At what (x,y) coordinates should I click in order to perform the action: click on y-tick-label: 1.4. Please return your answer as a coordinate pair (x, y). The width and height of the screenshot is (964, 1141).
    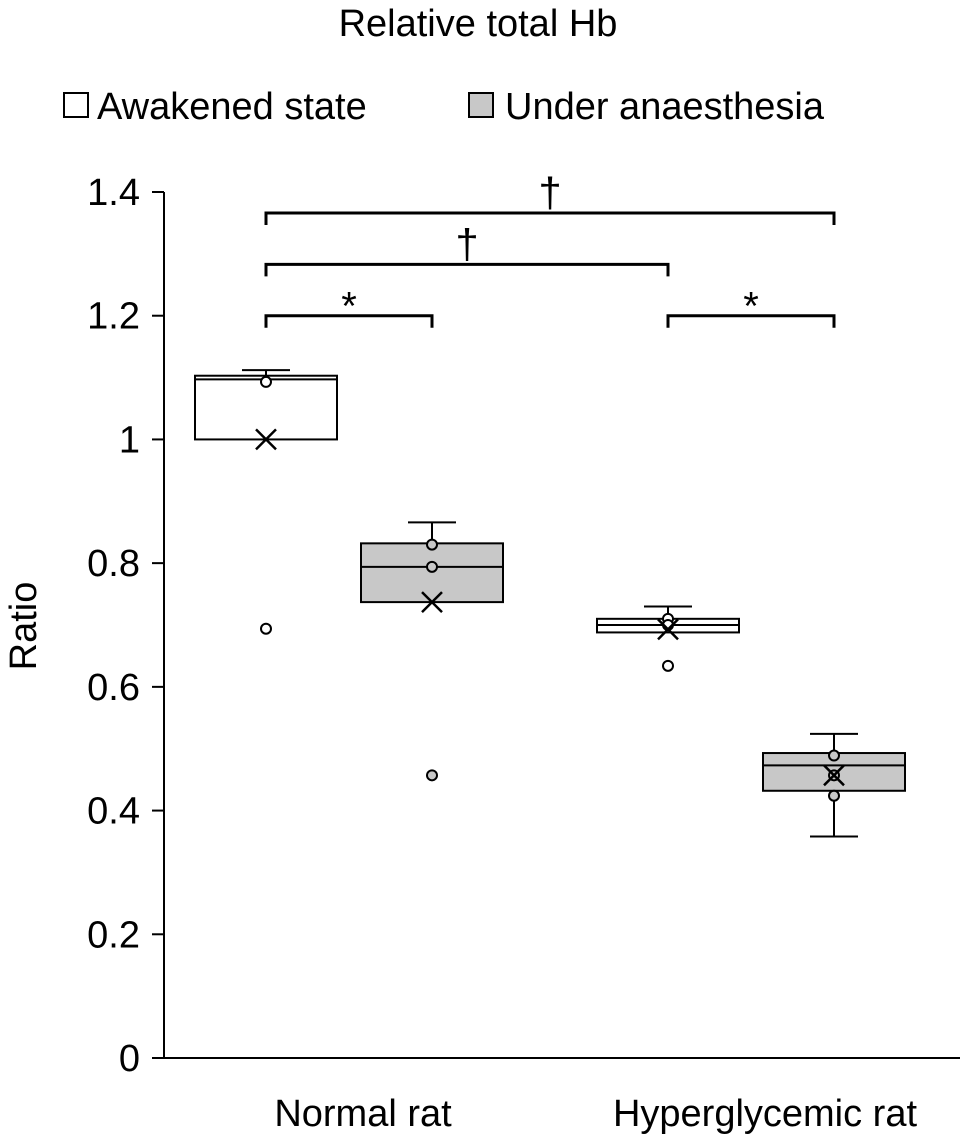
    Looking at the image, I should click on (113, 193).